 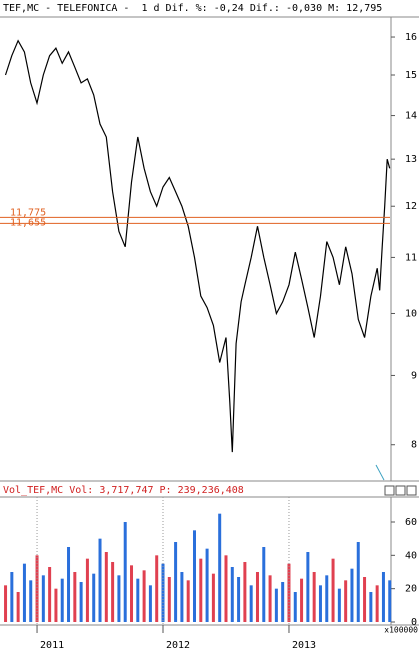 I want to click on unit-label: x100000, so click(x=401, y=630).